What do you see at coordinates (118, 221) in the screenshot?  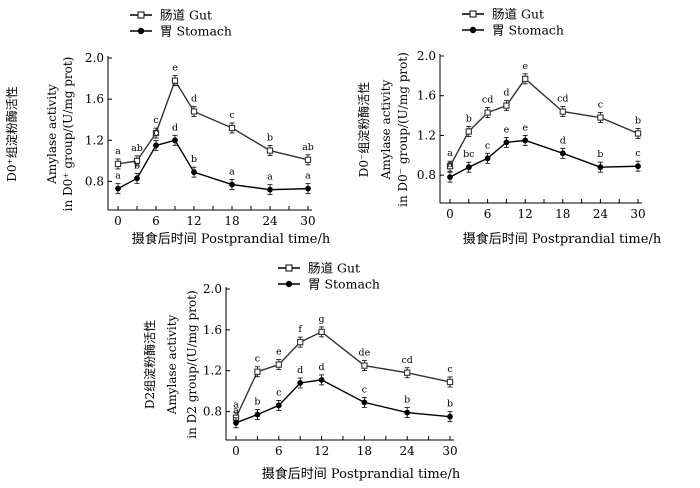 I see `x-tick-label: 0` at bounding box center [118, 221].